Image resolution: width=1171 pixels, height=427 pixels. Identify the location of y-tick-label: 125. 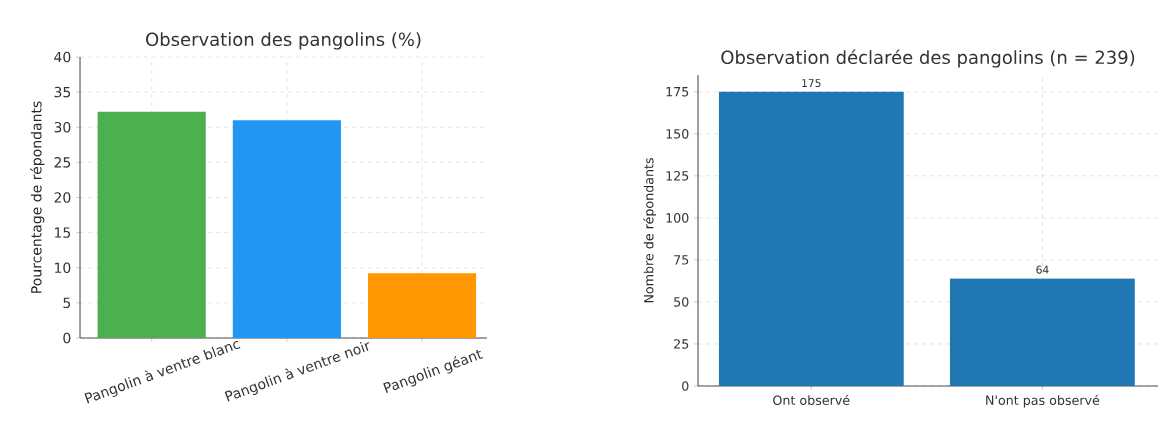
(677, 176).